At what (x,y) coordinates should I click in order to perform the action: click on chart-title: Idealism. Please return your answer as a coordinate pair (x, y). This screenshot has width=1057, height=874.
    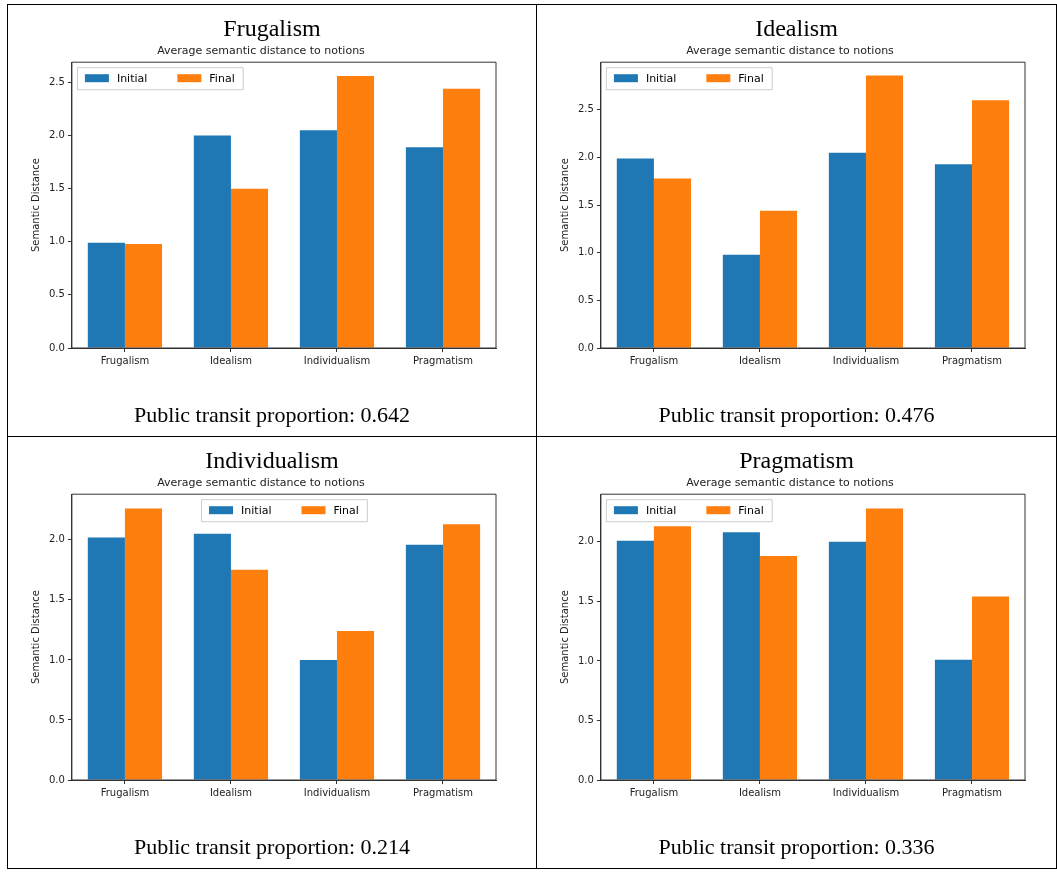
    Looking at the image, I should click on (796, 29).